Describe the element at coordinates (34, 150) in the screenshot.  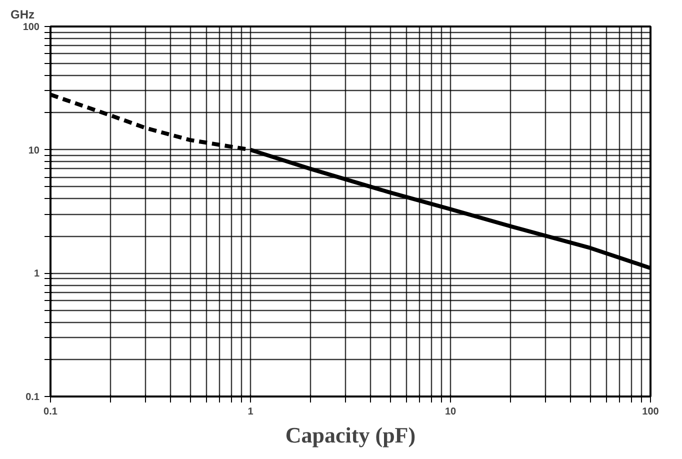
I see `y-tick-label: 10` at that location.